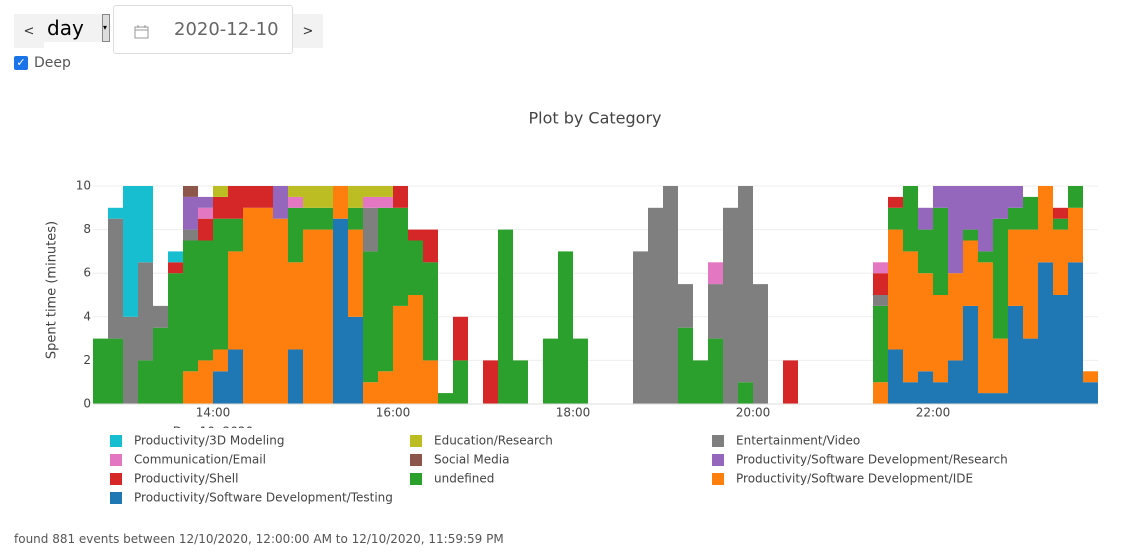 This screenshot has height=558, width=1148. I want to click on legend-item: Productivity/3D Modeling, so click(197, 441).